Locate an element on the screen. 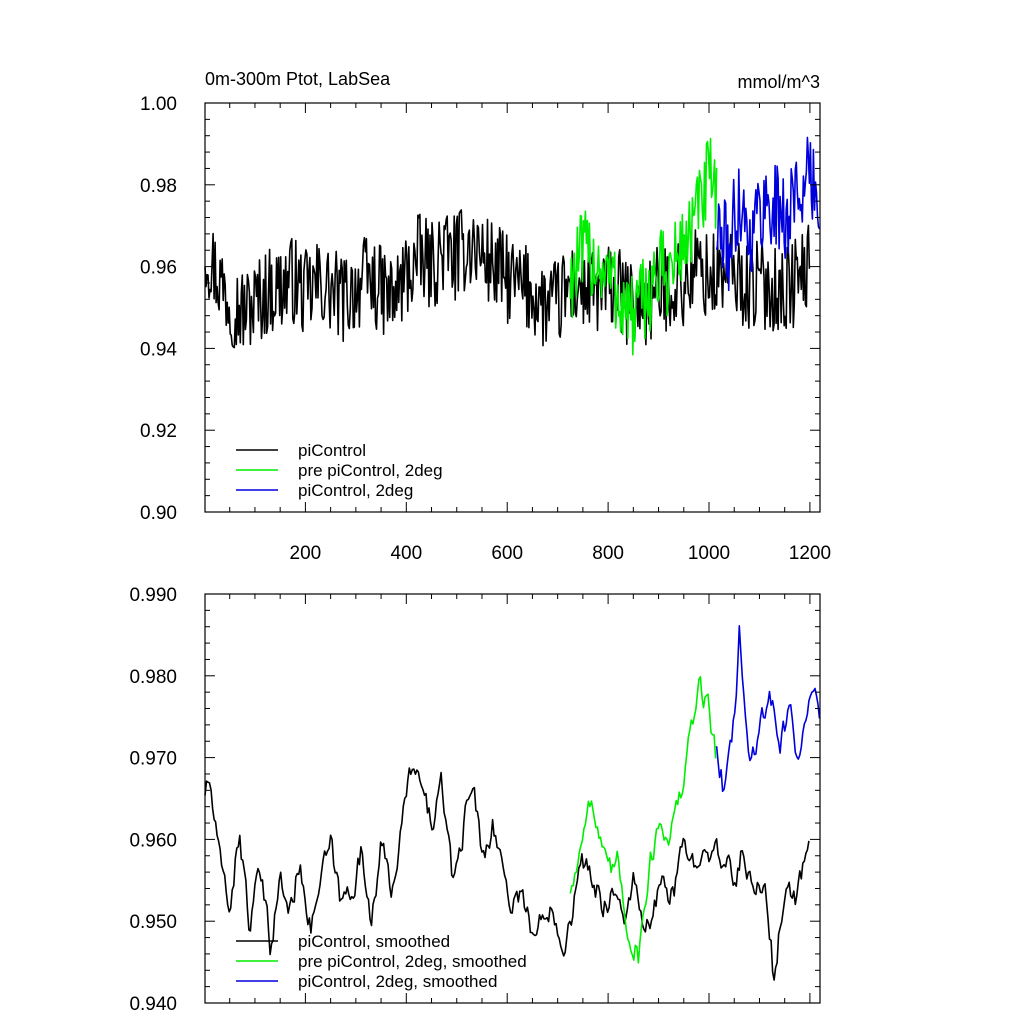  x-tick-label: 600 is located at coordinates (507, 553).